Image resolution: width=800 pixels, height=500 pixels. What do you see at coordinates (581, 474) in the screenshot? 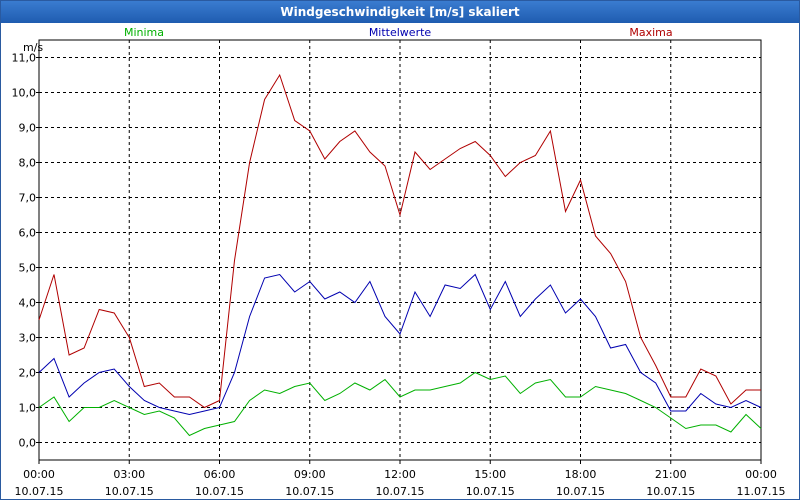
I see `x-tick-time-label: 18:00` at bounding box center [581, 474].